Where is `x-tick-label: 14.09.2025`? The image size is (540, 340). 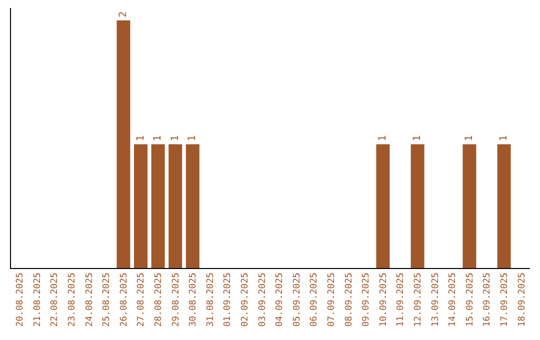
x-tick-label: 14.09.2025 is located at coordinates (453, 299).